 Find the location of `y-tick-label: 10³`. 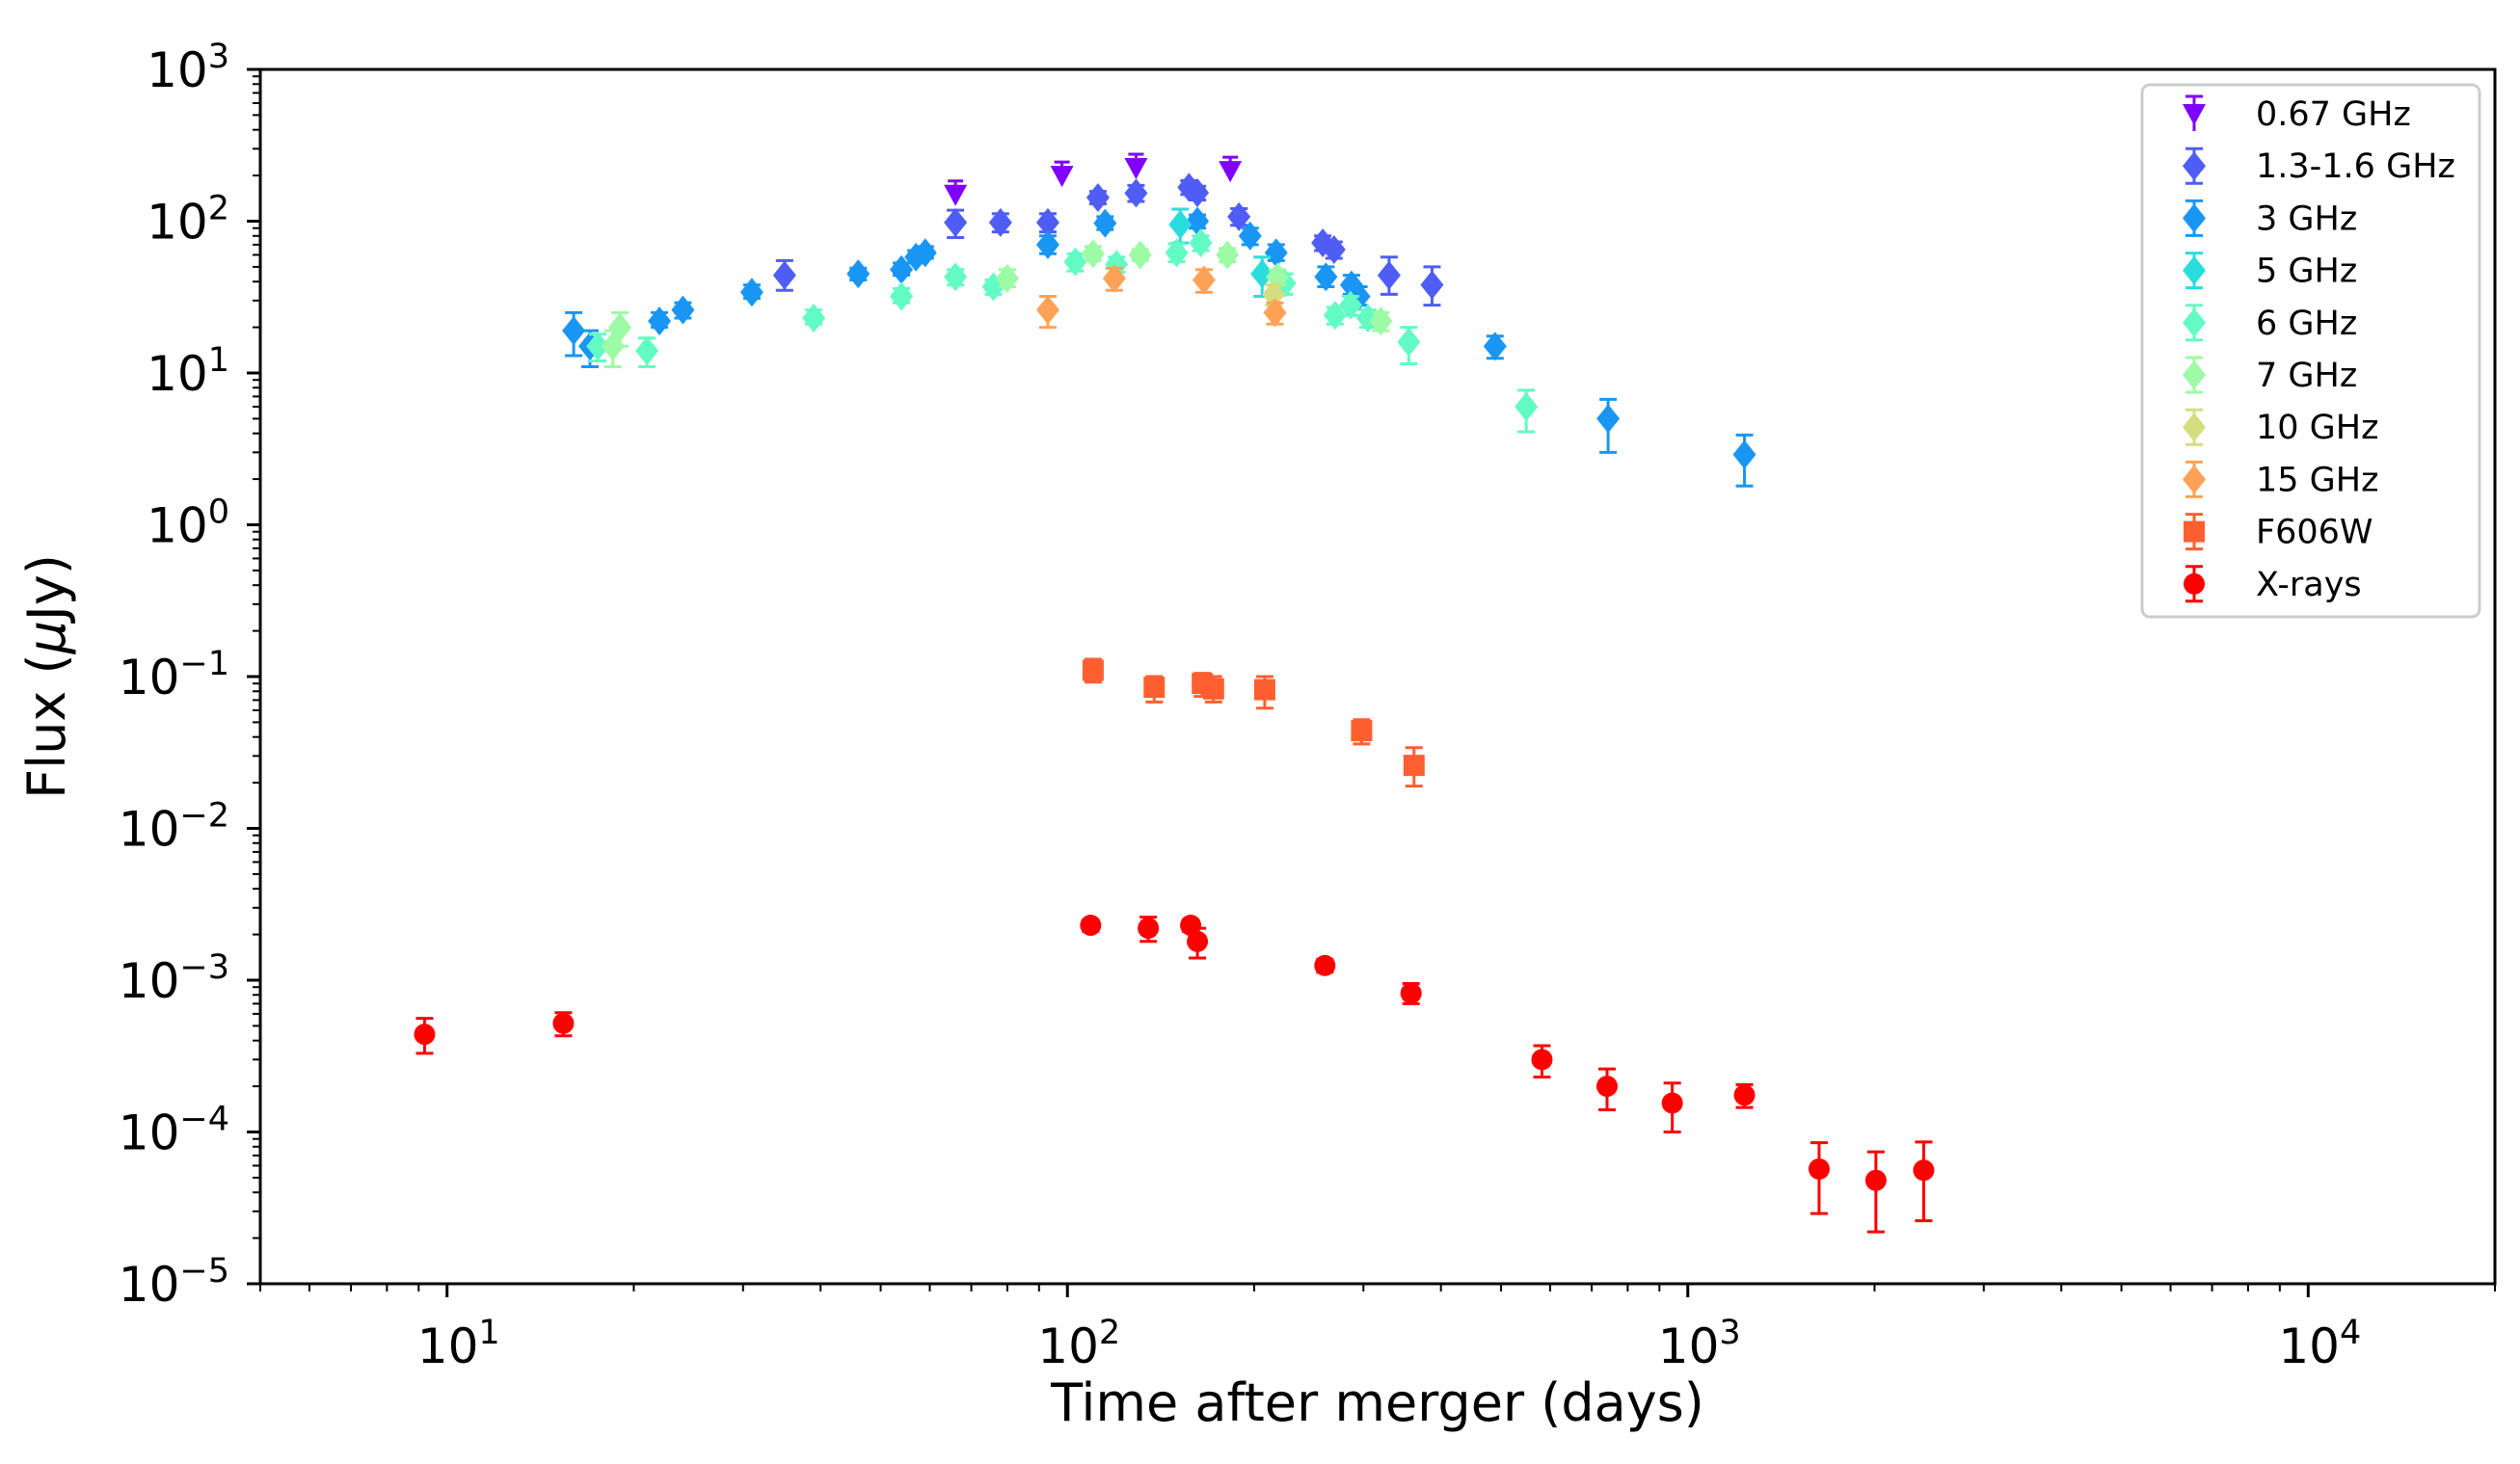

y-tick-label: 10³ is located at coordinates (188, 68).